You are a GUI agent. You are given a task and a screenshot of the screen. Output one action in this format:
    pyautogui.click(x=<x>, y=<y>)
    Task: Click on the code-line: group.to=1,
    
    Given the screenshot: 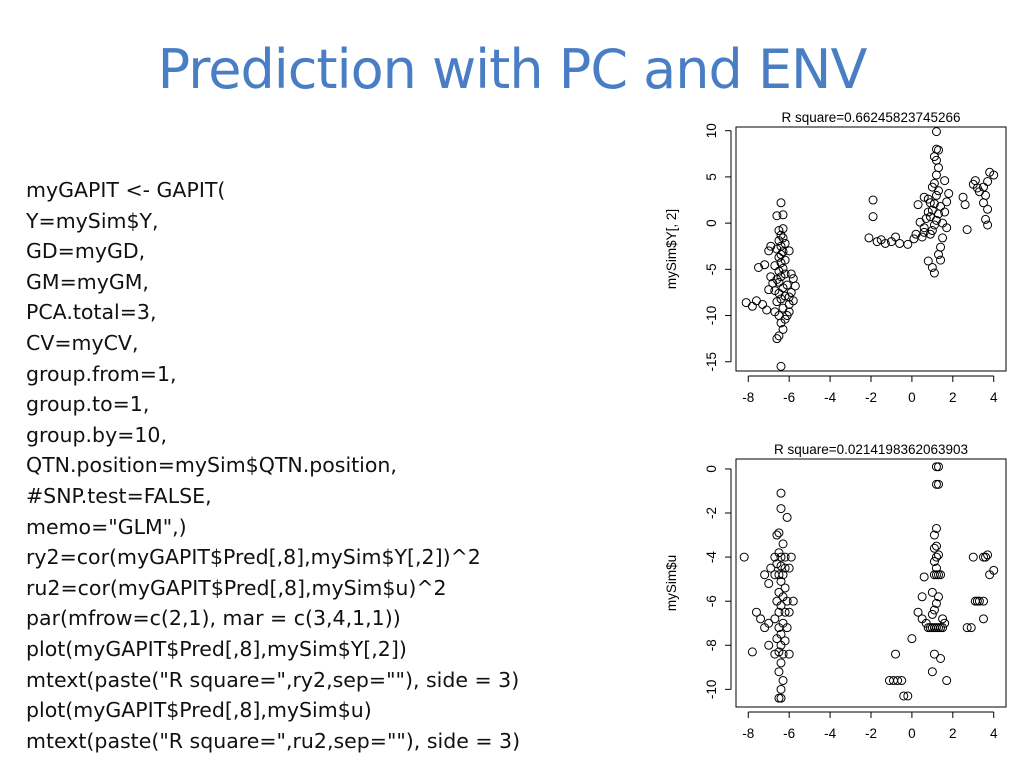 What is the action you would take?
    pyautogui.click(x=88, y=404)
    